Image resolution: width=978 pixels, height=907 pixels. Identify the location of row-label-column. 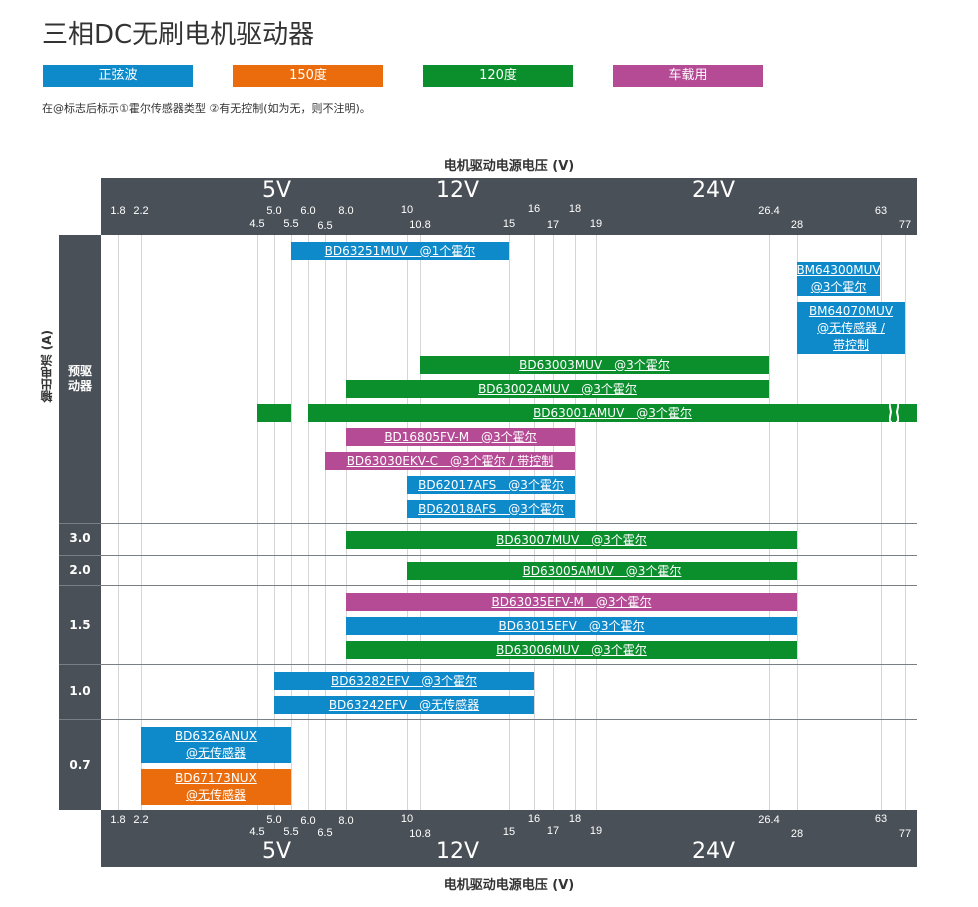
(80, 522).